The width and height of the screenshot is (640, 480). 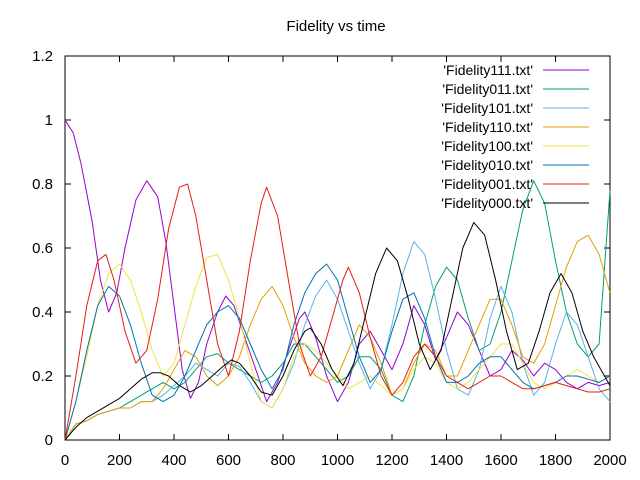 I want to click on chart-title: Fidelity vs time, so click(x=335, y=26).